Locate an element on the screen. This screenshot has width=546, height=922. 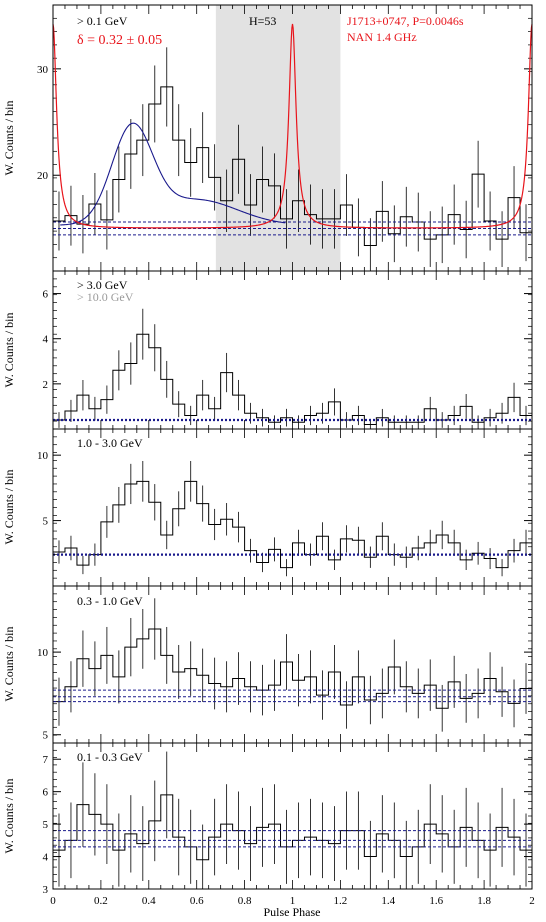
panel-5-y-axis-title: W. Counts / bin is located at coordinates (9, 816).